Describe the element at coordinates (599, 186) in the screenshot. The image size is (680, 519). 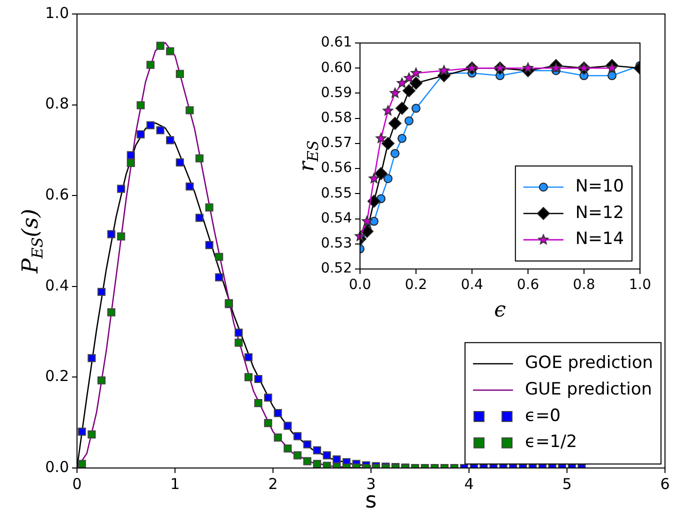
I see `legend-label: N=10` at that location.